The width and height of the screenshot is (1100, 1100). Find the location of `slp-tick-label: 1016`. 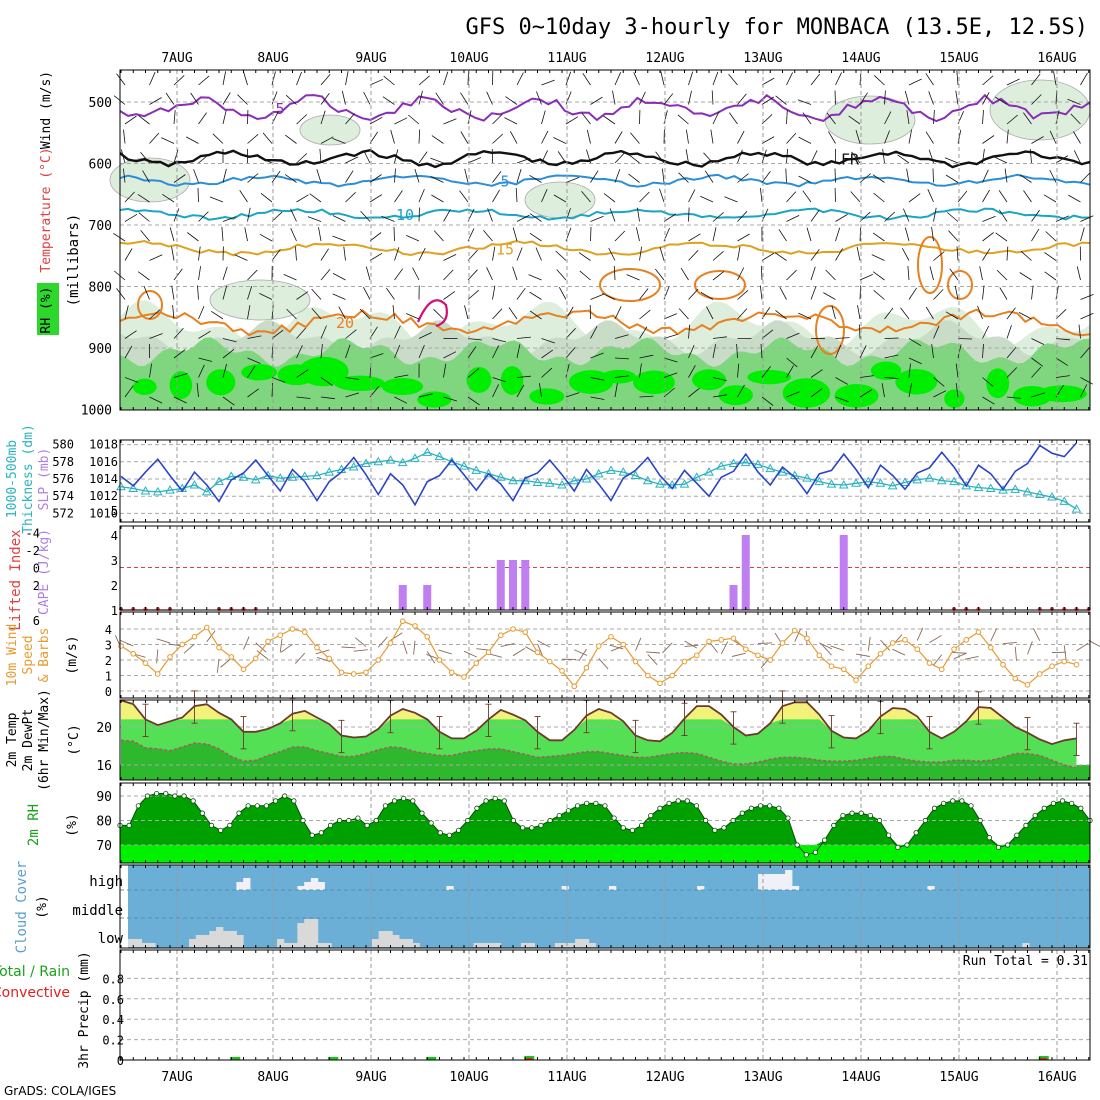

slp-tick-label: 1016 is located at coordinates (103, 462).